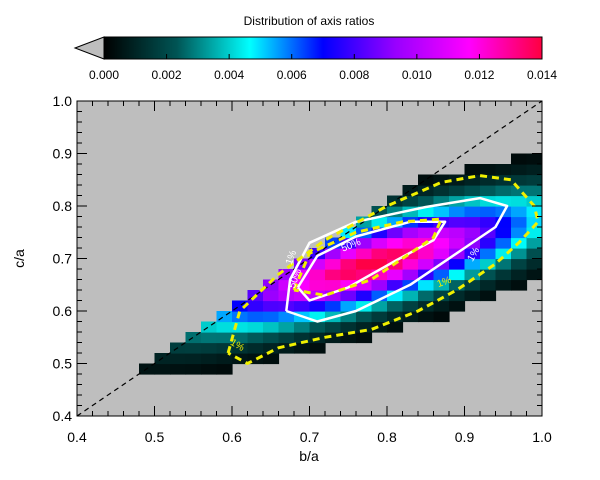 Image resolution: width=600 pixels, height=480 pixels. I want to click on x-tick-label: 0.5, so click(155, 437).